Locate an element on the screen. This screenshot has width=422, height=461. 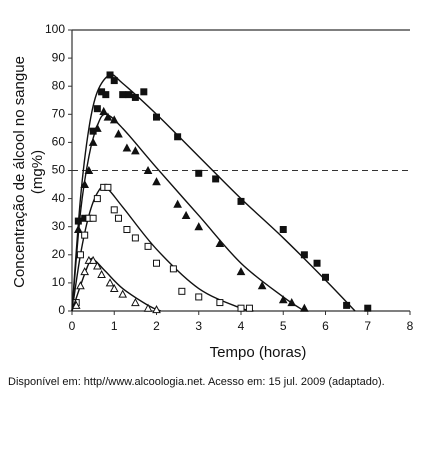
y-tick-label: 90 is located at coordinates (59, 57).